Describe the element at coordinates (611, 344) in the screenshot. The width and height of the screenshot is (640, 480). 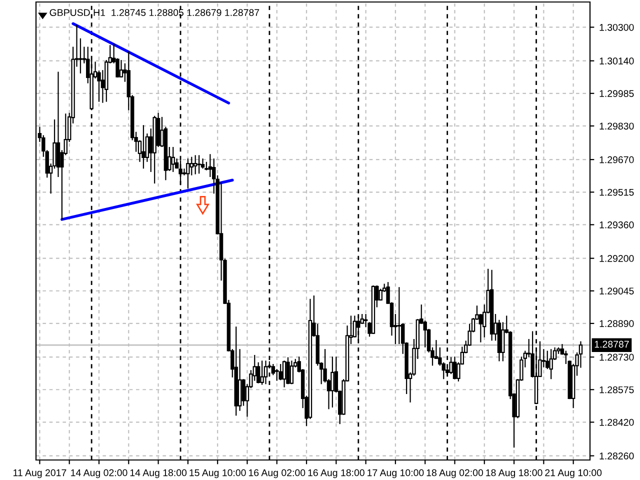
I see `ref-line-label: 1.28787` at that location.